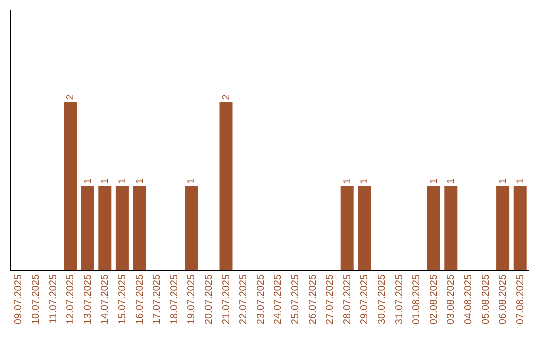 The width and height of the screenshot is (540, 340). I want to click on x-tick-label: 30.07.2025, so click(382, 299).